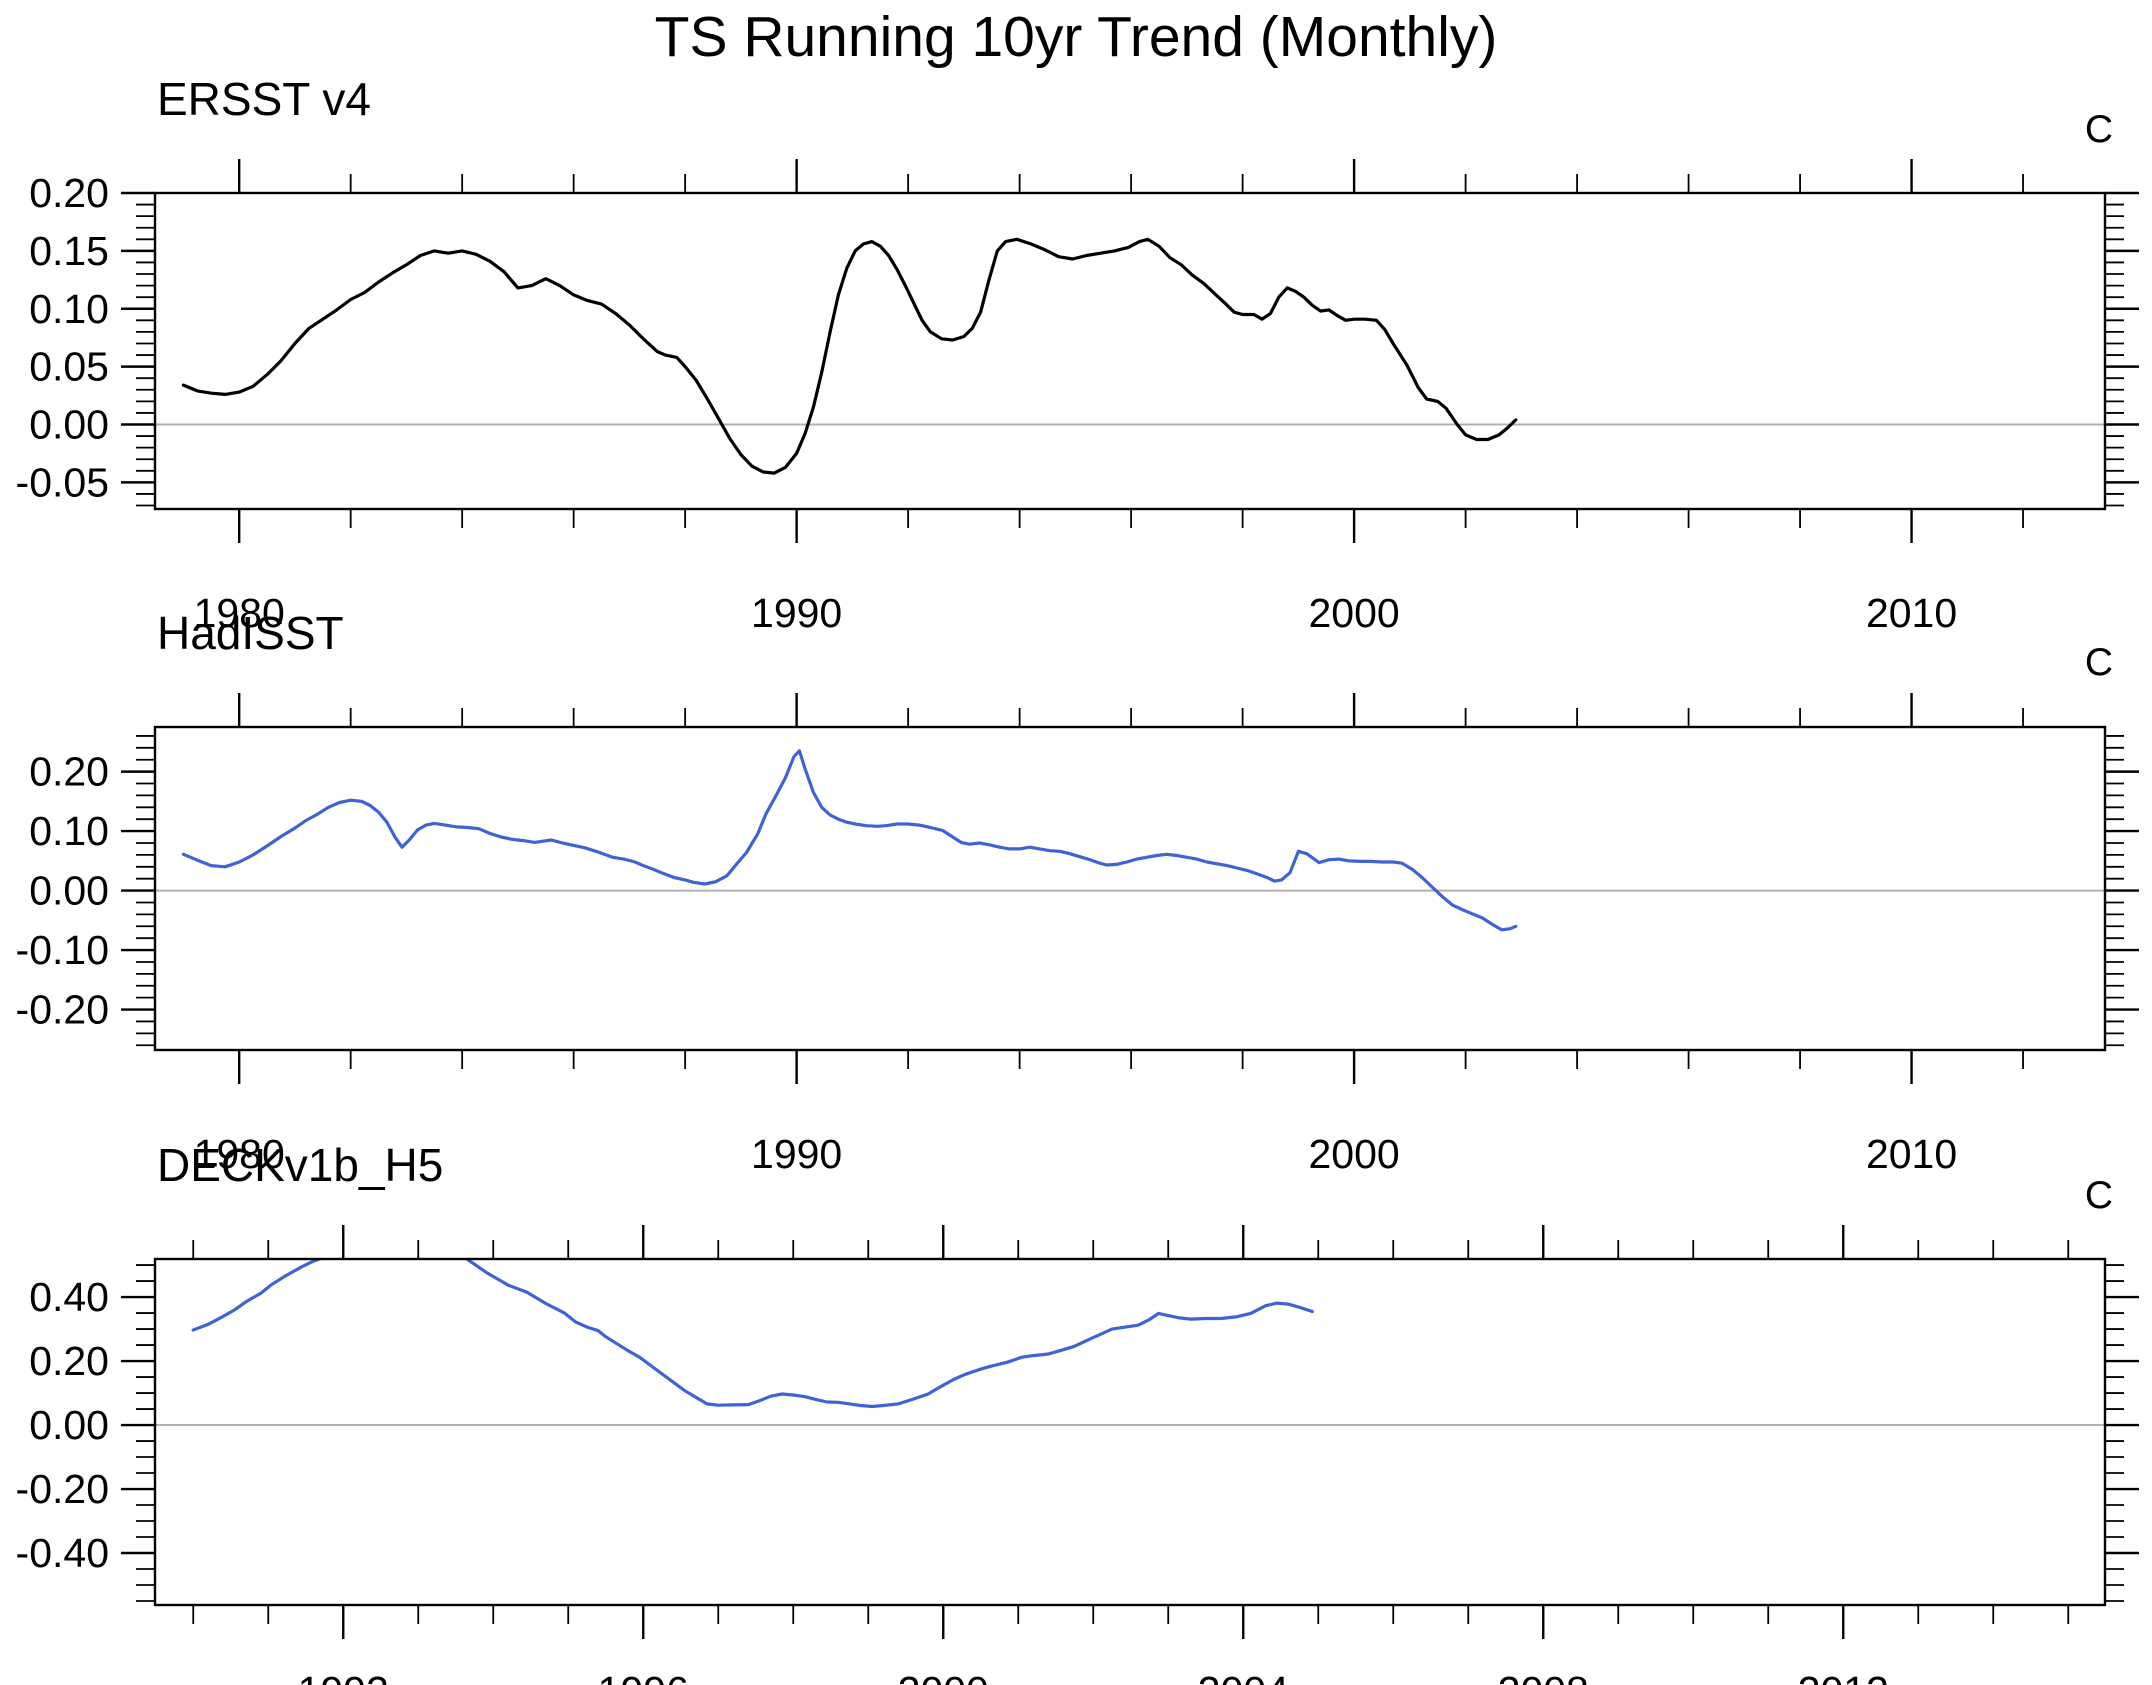  Describe the element at coordinates (1843, 1676) in the screenshot. I see `x-axis-tick-label: 2012` at that location.